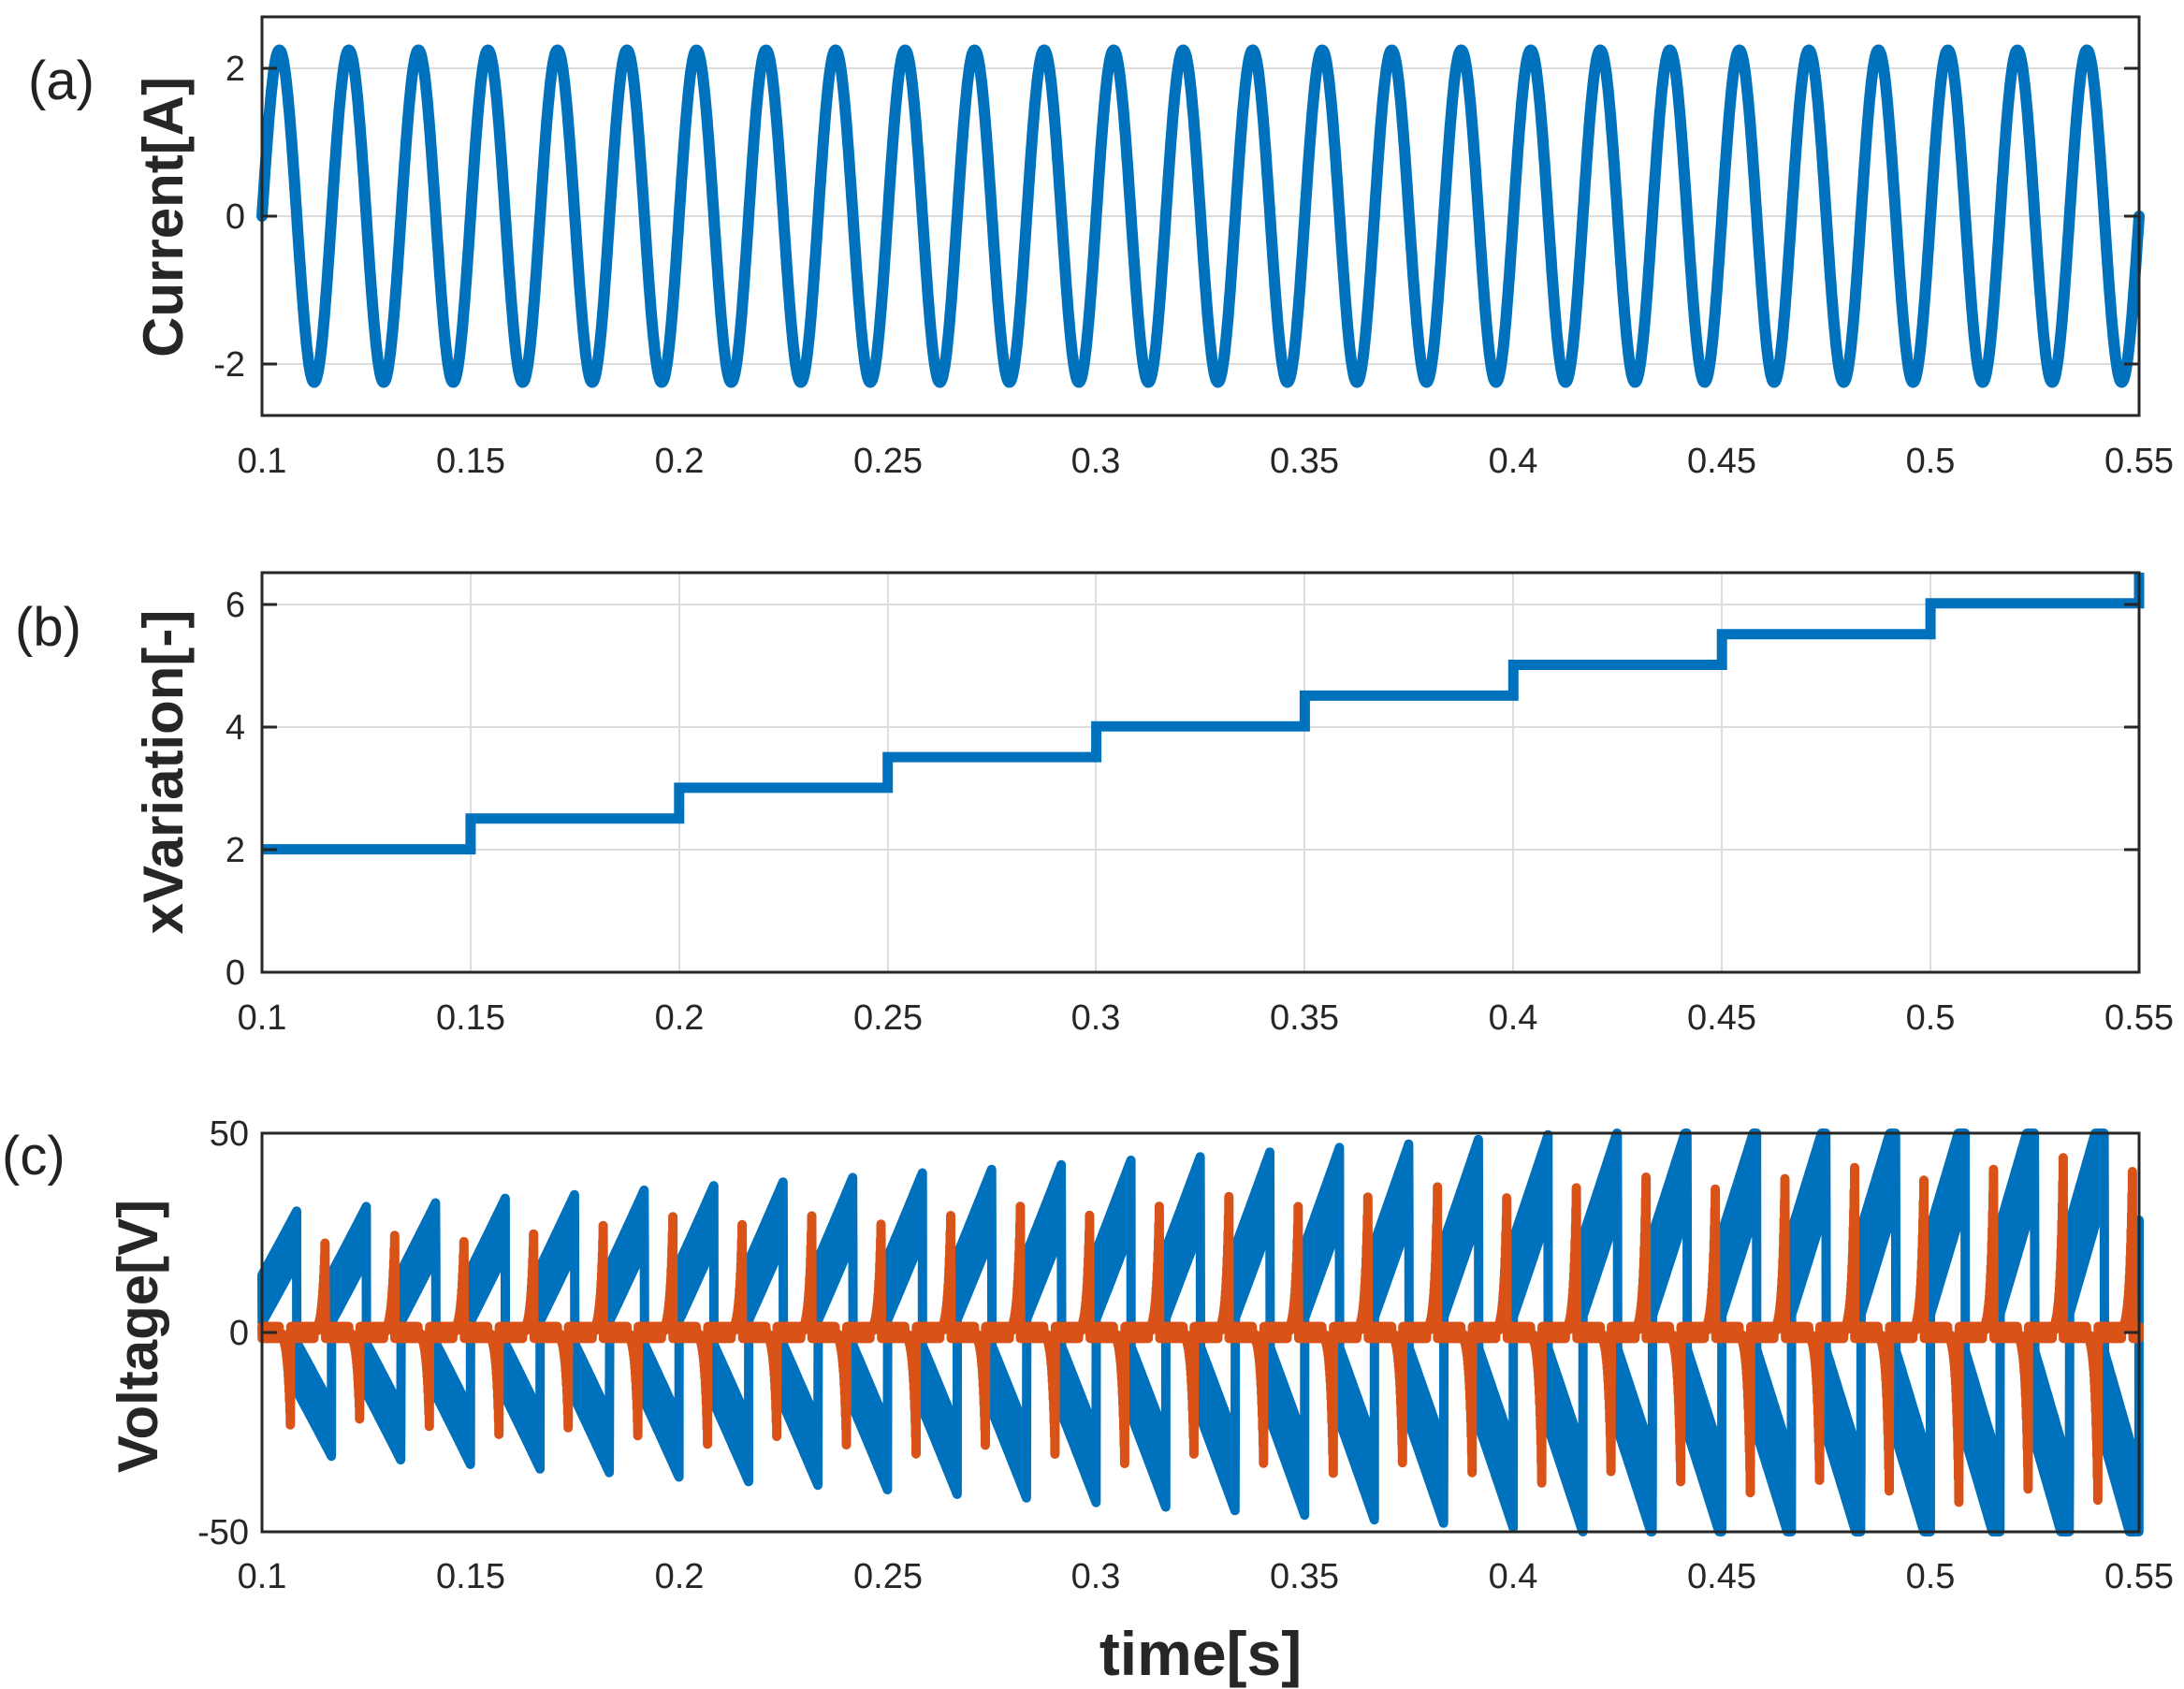 Image resolution: width=2184 pixels, height=1689 pixels. Describe the element at coordinates (61, 81) in the screenshot. I see `panel-label-a: (a)` at that location.